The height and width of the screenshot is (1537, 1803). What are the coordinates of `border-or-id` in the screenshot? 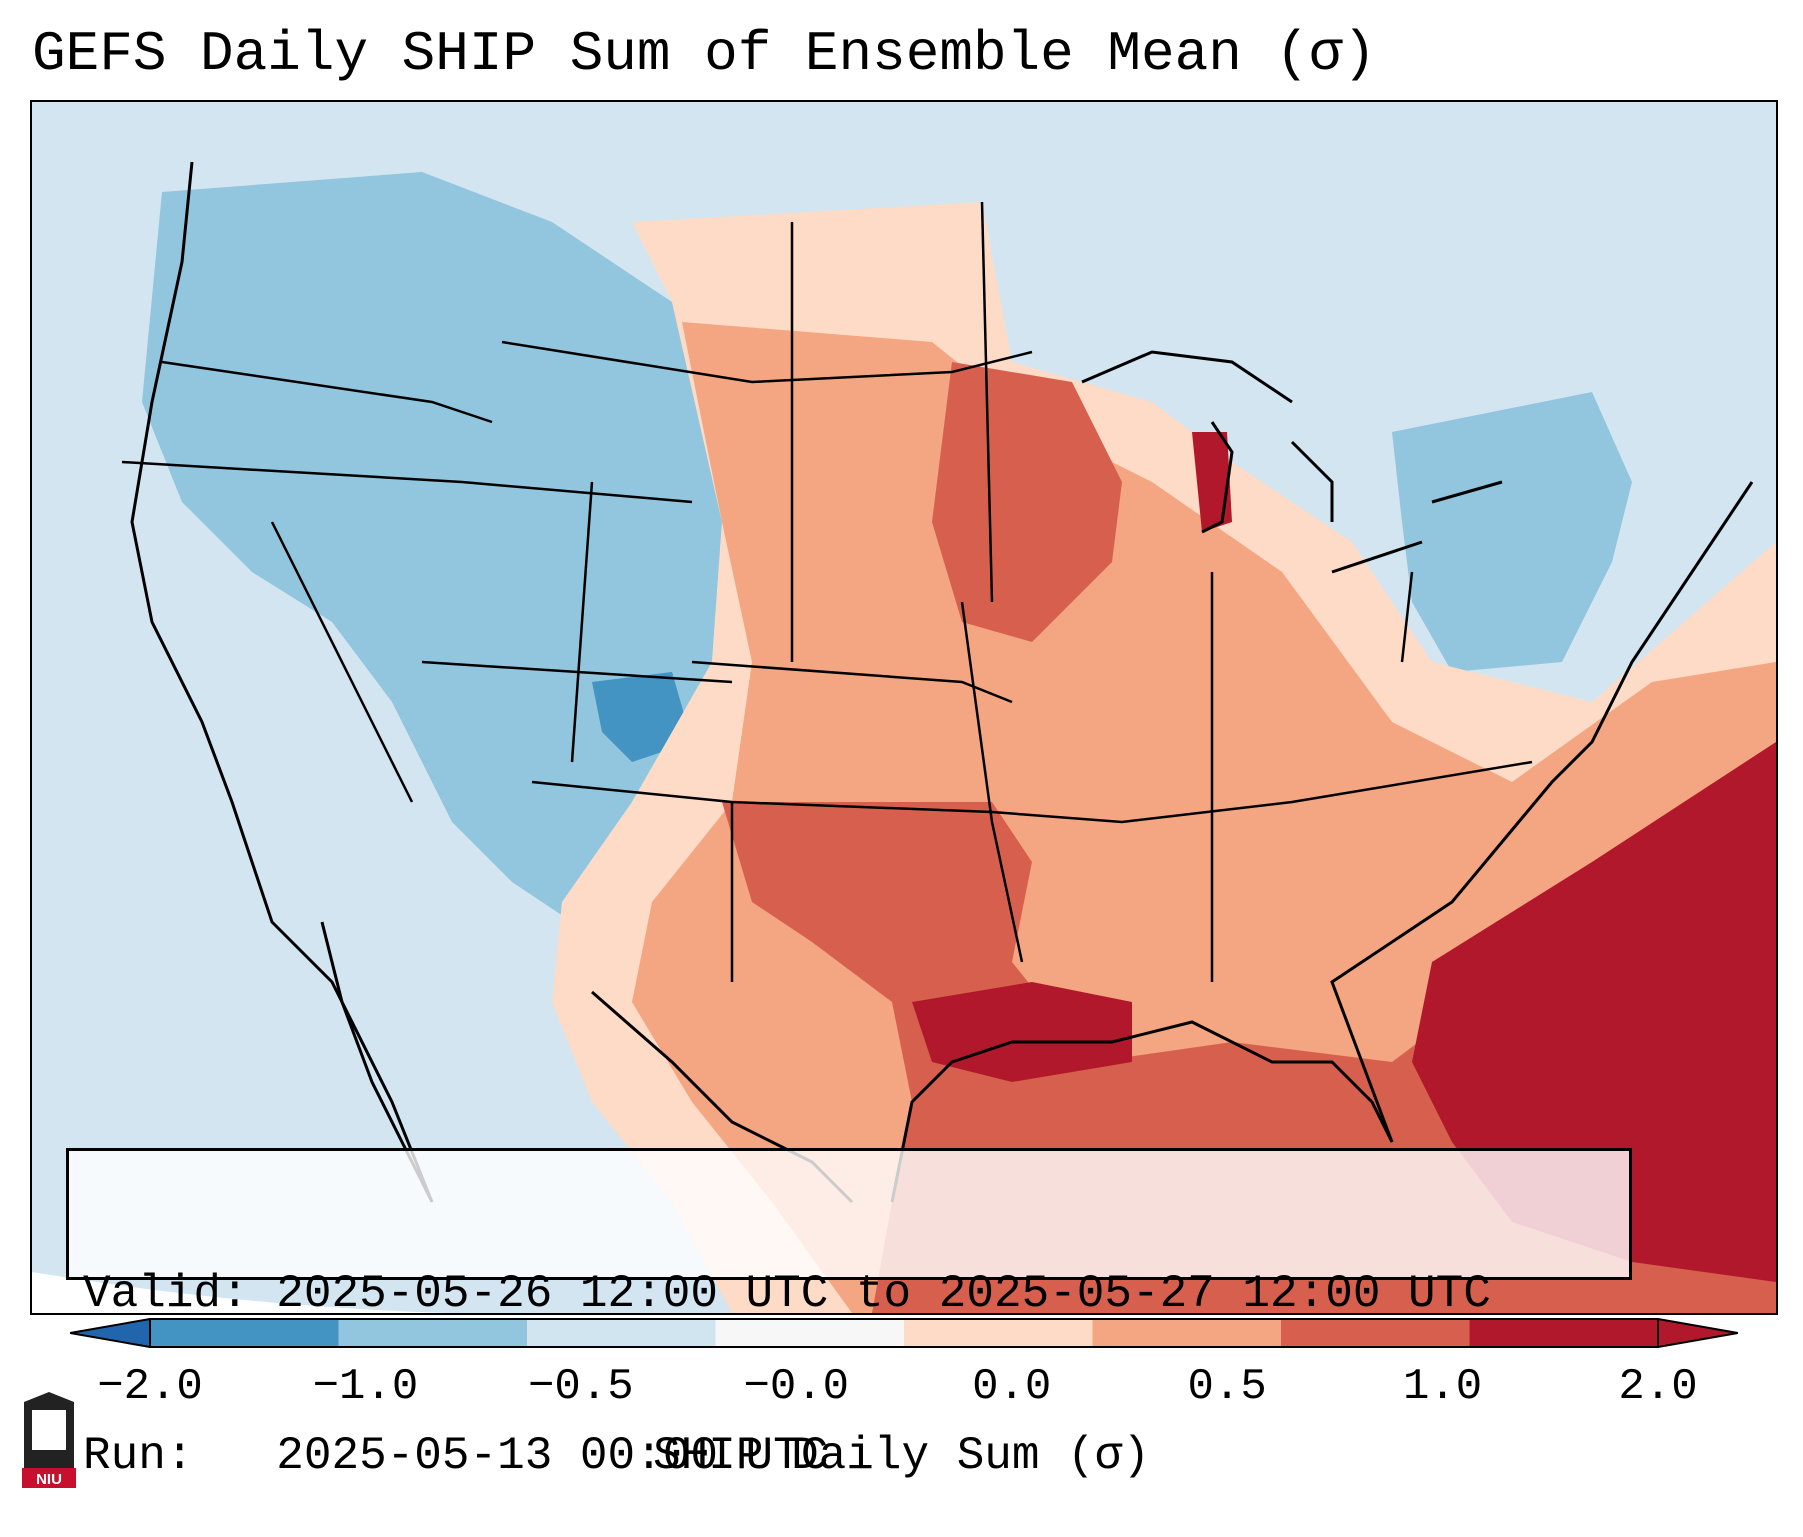 It's located at (327, 392).